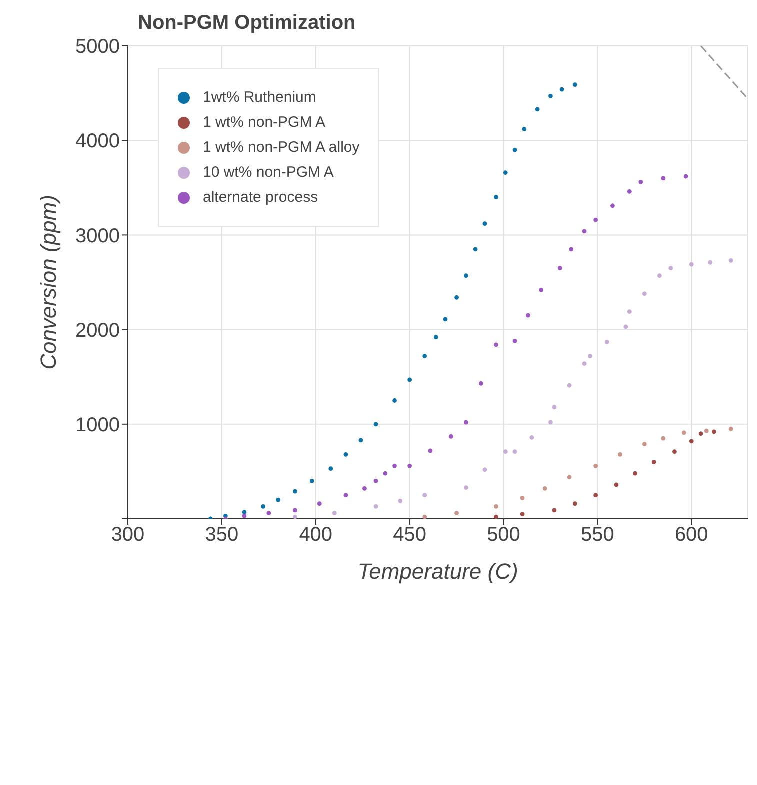  What do you see at coordinates (410, 535) in the screenshot?
I see `x-tick-label: 450` at bounding box center [410, 535].